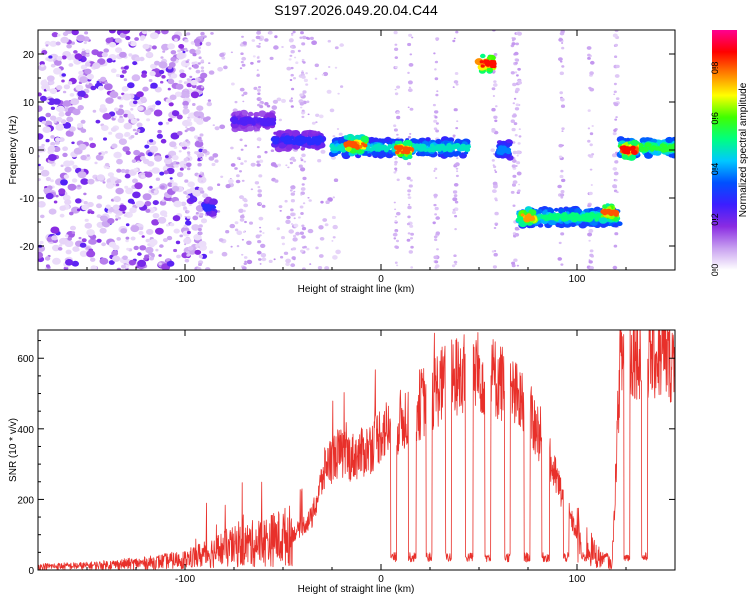 Image resolution: width=750 pixels, height=600 pixels. Describe the element at coordinates (25, 430) in the screenshot. I see `snr-y-tick-label: 400` at that location.